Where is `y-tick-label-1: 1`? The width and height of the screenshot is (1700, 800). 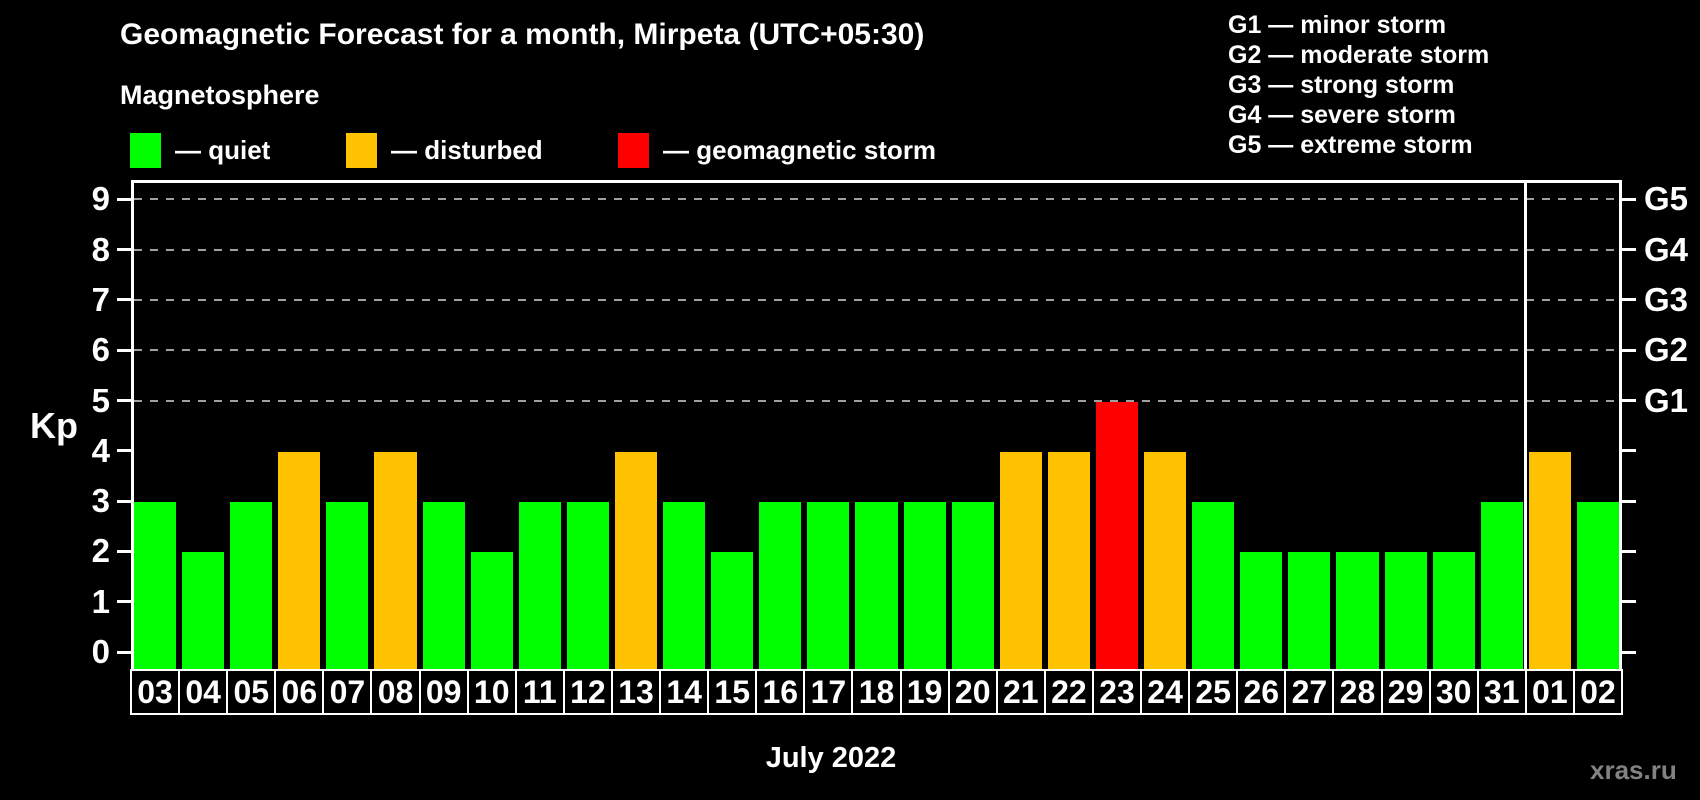 y-tick-label-1: 1 is located at coordinates (100, 601).